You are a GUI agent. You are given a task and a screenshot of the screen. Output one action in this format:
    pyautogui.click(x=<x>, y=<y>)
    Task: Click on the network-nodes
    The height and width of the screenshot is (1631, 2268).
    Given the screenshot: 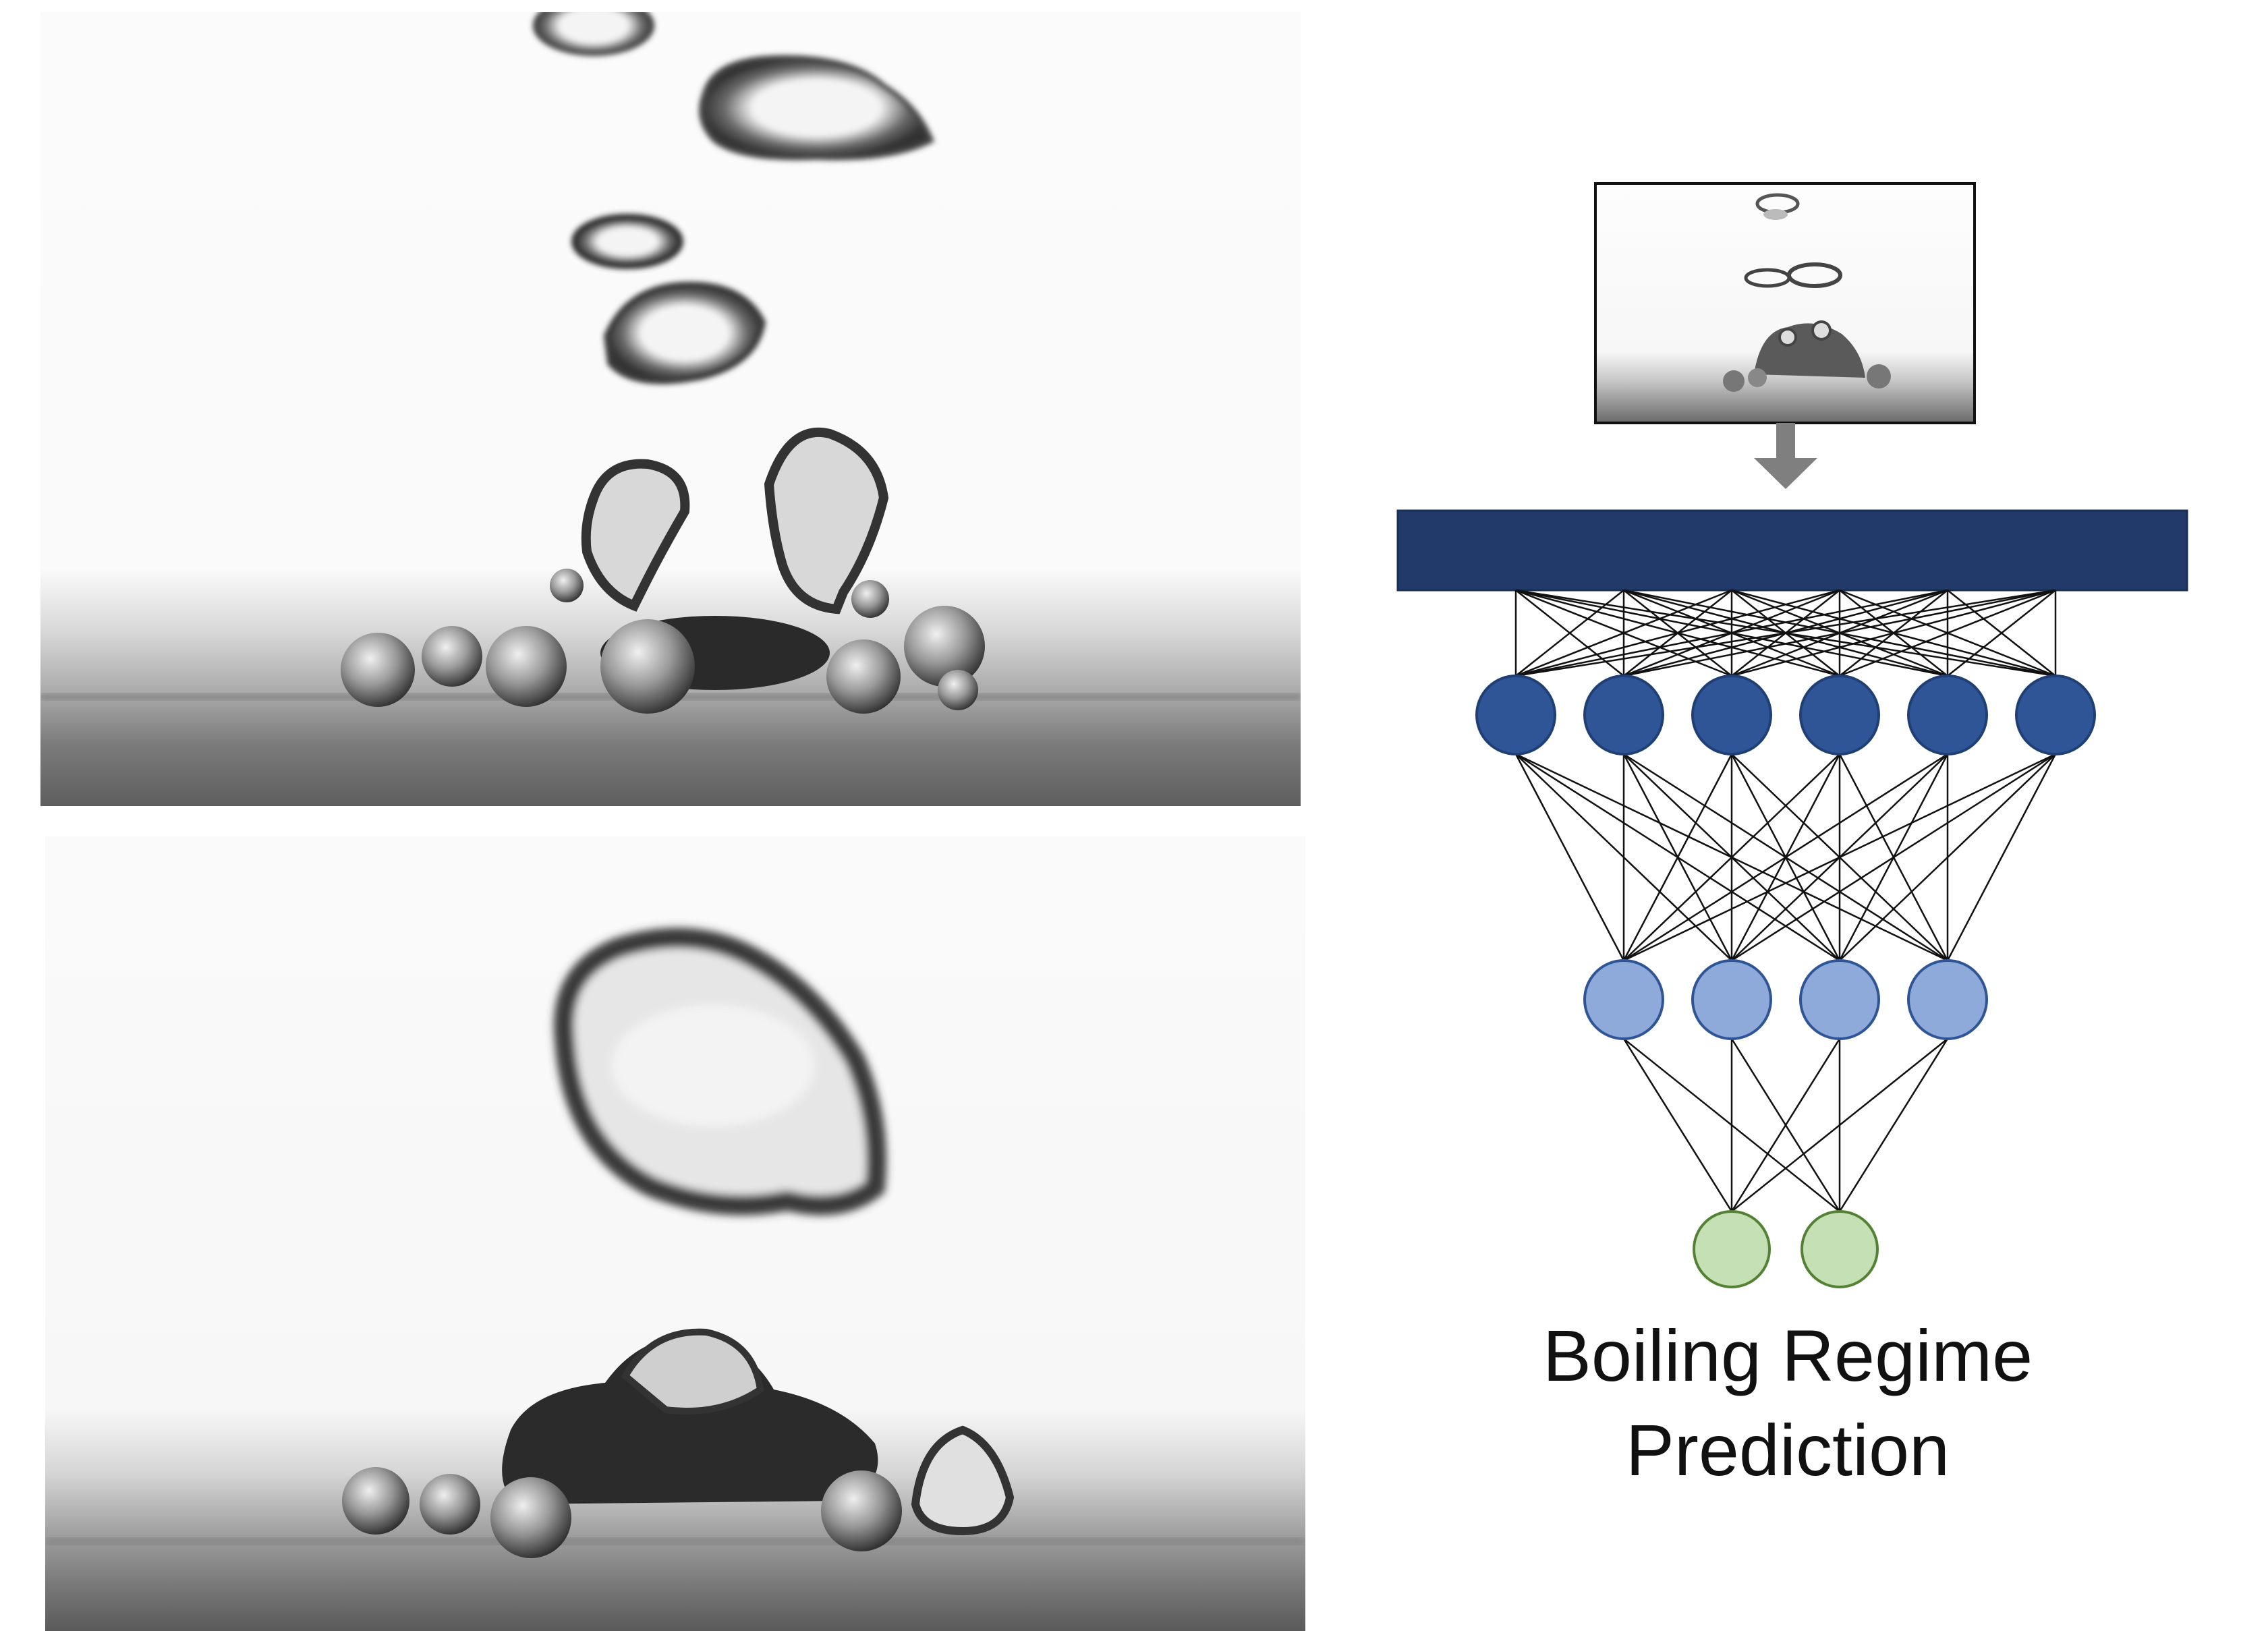 What is the action you would take?
    pyautogui.click(x=1785, y=982)
    